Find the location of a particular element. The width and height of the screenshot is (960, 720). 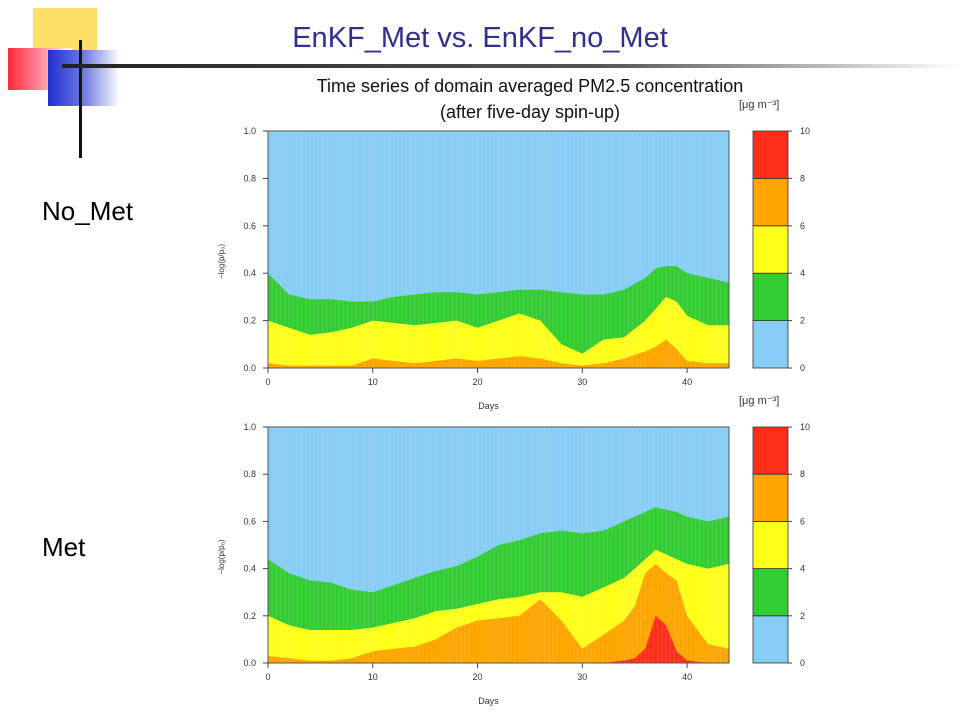

slide-title: EnKF_Met vs. EnKF_no_Met is located at coordinates (480, 38).